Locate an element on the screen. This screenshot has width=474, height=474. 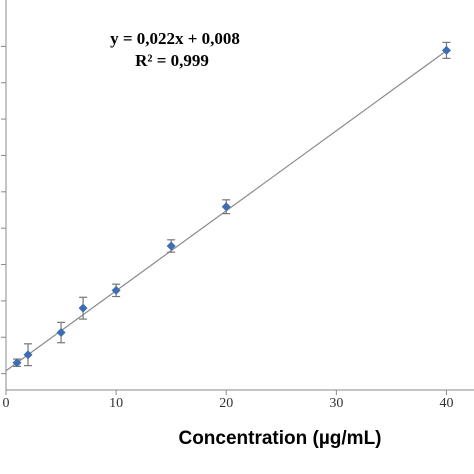
x-tick-label: 20 is located at coordinates (226, 403).